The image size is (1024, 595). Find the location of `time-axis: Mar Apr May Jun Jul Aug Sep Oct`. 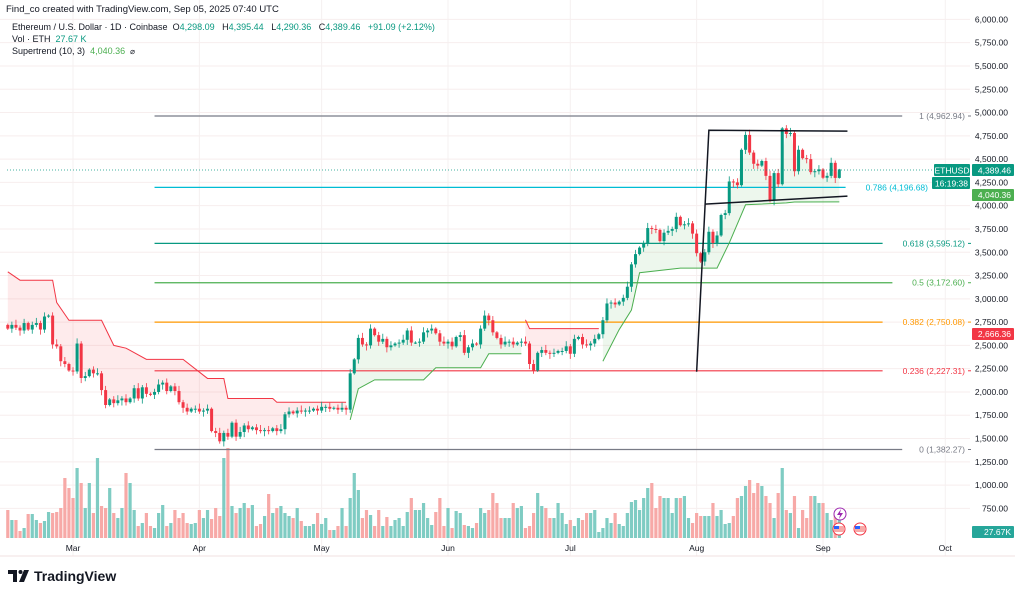

time-axis: Mar Apr May Jun Jul Aug Sep Oct is located at coordinates (509, 548).